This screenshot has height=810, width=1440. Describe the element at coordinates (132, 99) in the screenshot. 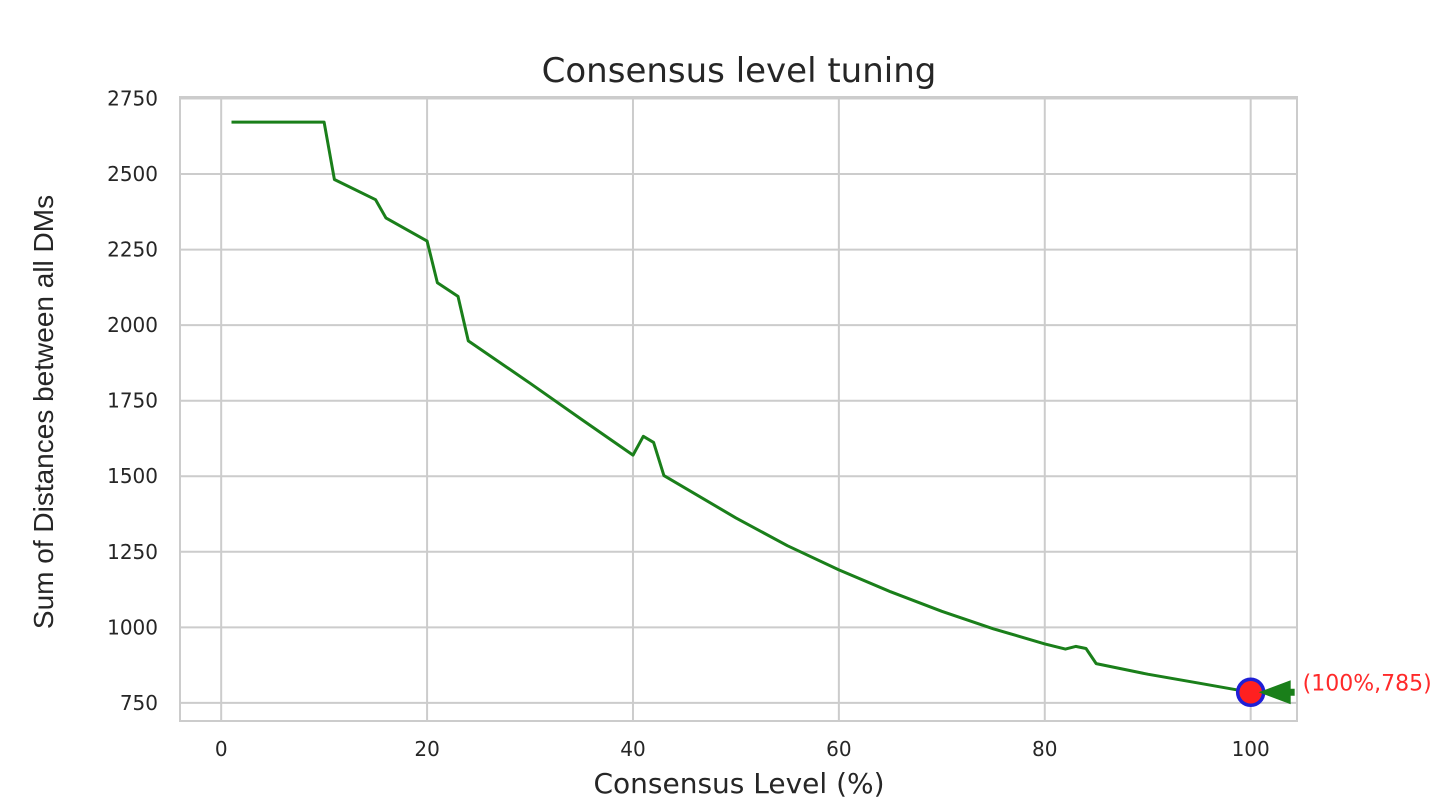

I see `y-tick-label: 2750` at that location.